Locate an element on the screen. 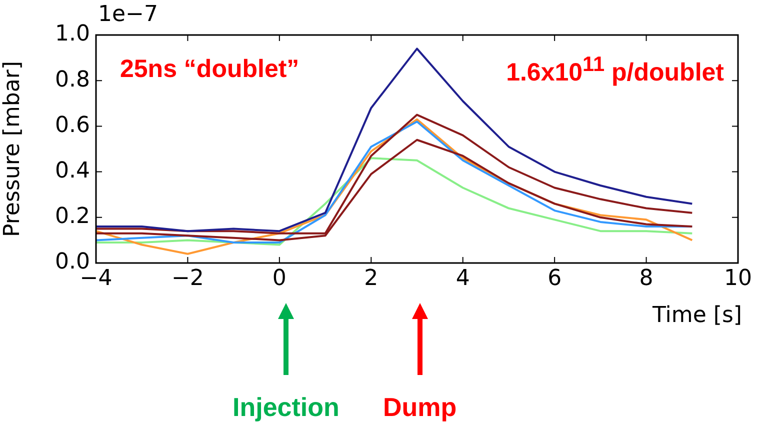 The width and height of the screenshot is (761, 426). x-tick-label: 6 is located at coordinates (555, 278).